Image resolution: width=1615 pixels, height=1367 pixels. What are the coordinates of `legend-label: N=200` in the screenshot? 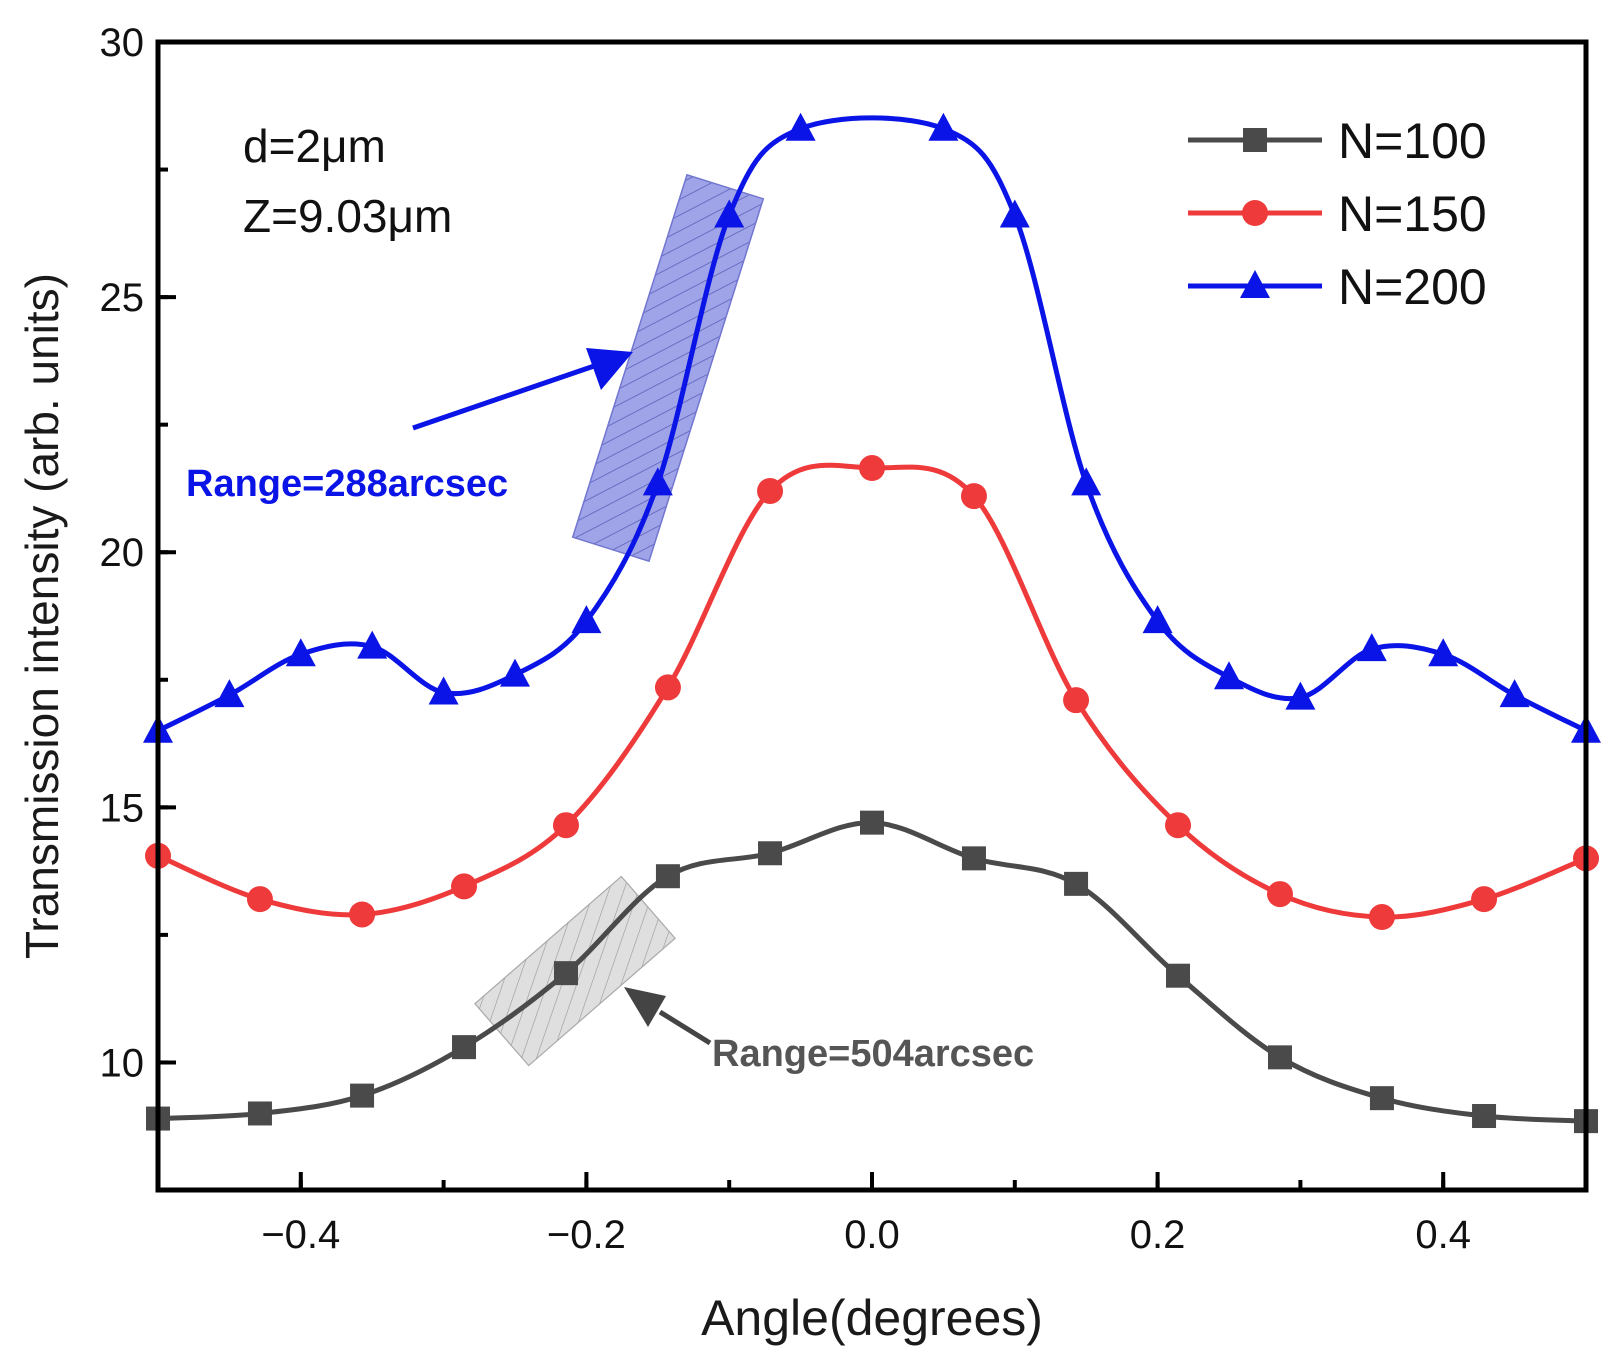 It's located at (1412, 287).